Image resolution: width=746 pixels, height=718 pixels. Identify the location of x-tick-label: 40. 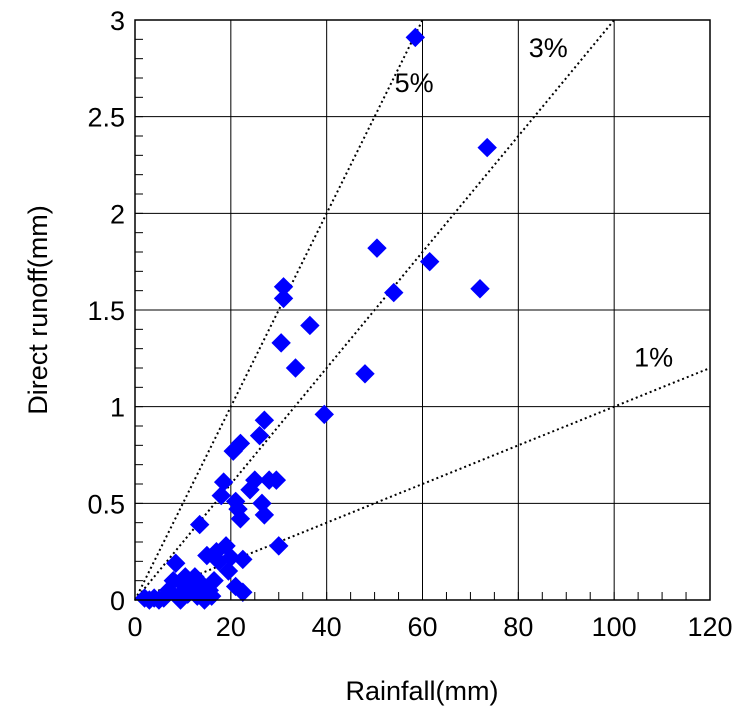
(327, 627).